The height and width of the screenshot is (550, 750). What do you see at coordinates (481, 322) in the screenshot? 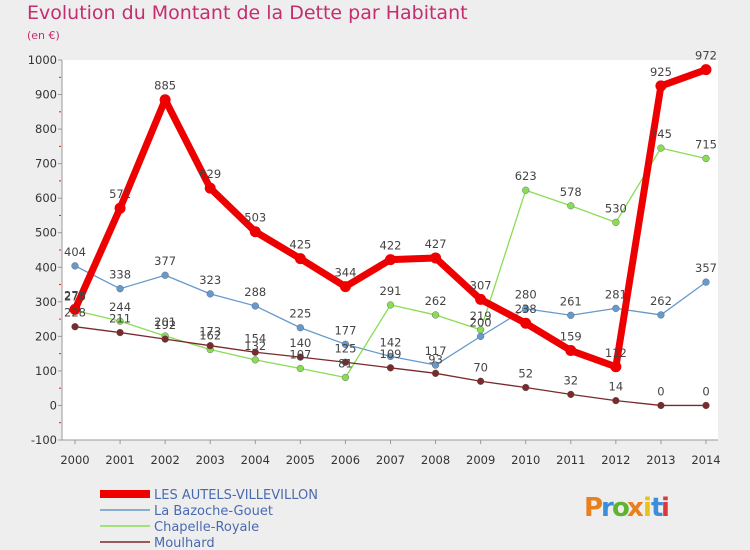
I see `data-label: 200` at bounding box center [481, 322].